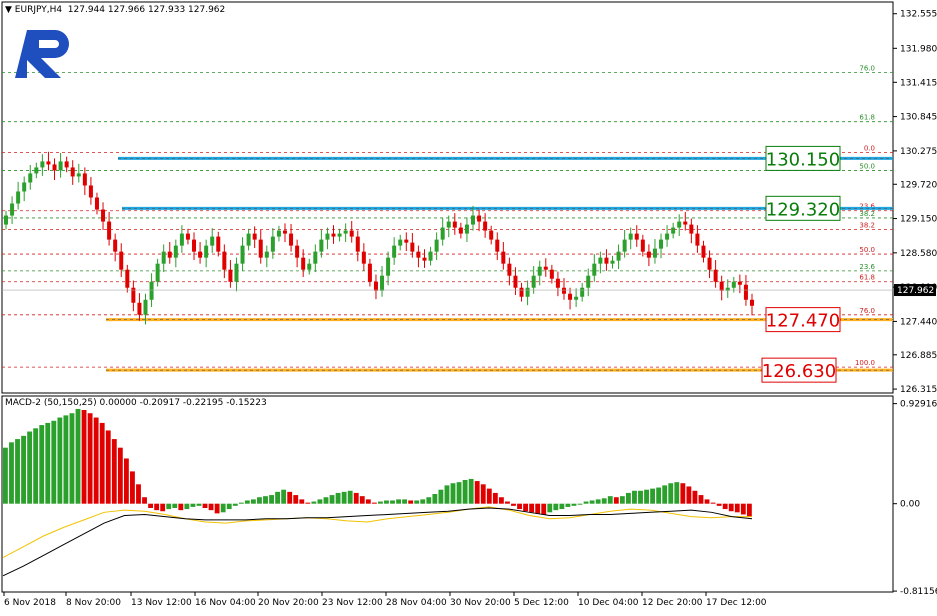  What do you see at coordinates (416, 603) in the screenshot?
I see `x-tick-label: 28 Nov 04:00` at bounding box center [416, 603].